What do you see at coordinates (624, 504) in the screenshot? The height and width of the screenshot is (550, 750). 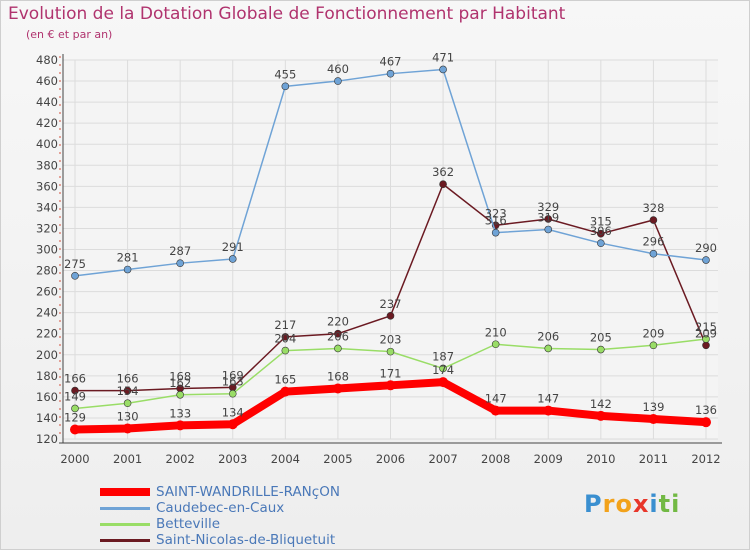 I see `logo-letter: o` at bounding box center [624, 504].